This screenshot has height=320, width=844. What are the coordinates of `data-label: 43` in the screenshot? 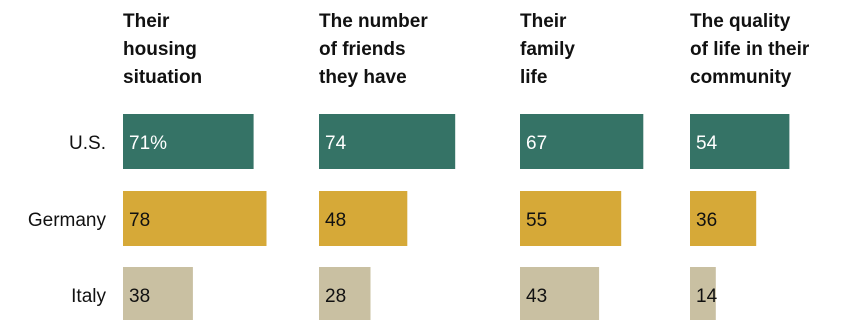 It's located at (536, 296).